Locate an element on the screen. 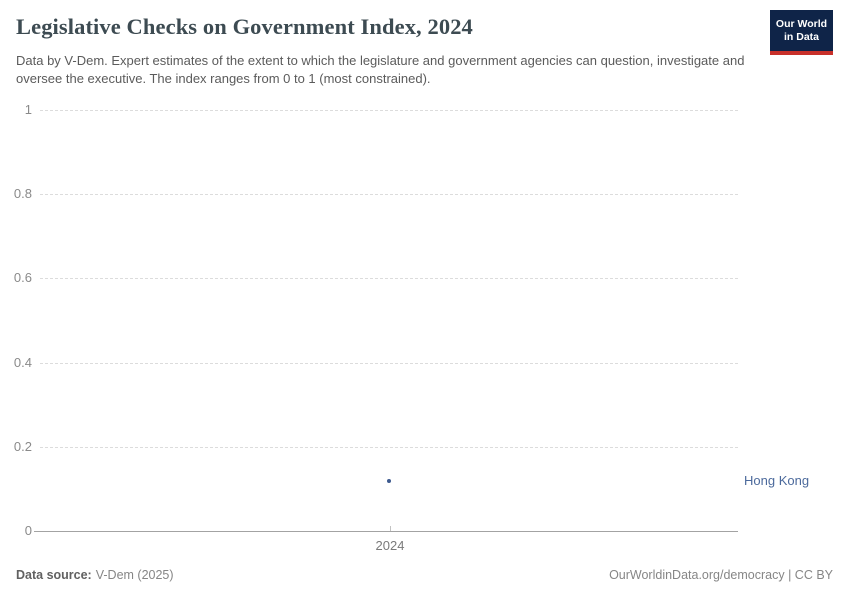 Image resolution: width=850 pixels, height=600 pixels. owid-logo: Our World in Data is located at coordinates (801, 32).